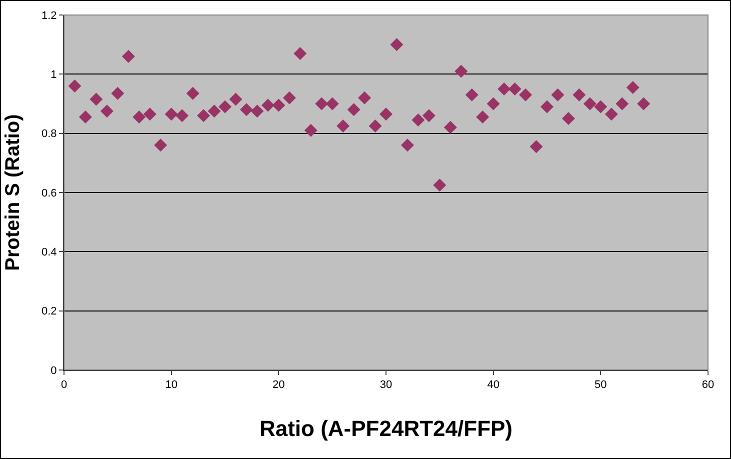 The width and height of the screenshot is (731, 459). I want to click on x-tick-label: 50, so click(600, 385).